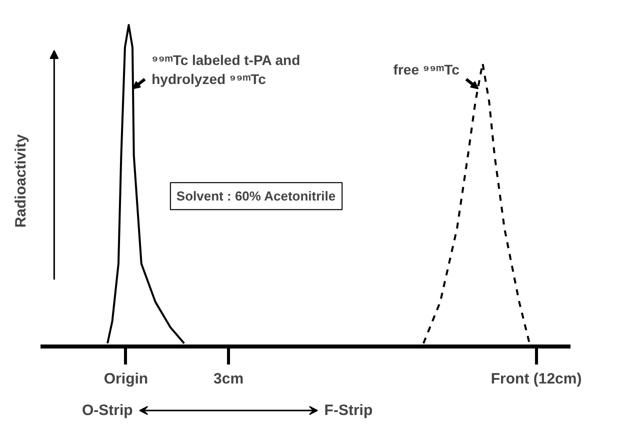 This screenshot has height=448, width=625. Describe the element at coordinates (426, 70) in the screenshot. I see `annotation: free ⁹⁹ᵐTc` at that location.